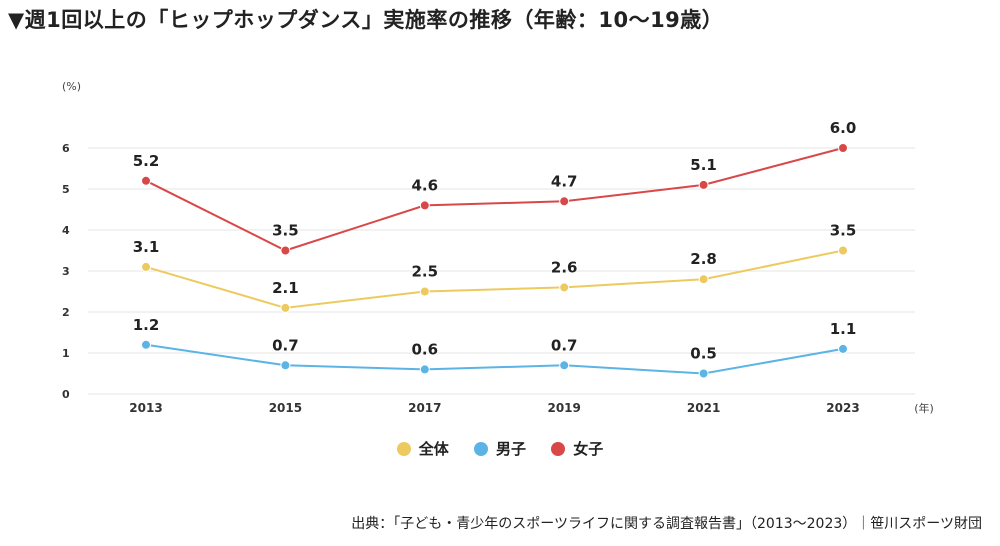  What do you see at coordinates (843, 128) in the screenshot?
I see `data-label-female-2023: 6.0` at bounding box center [843, 128].